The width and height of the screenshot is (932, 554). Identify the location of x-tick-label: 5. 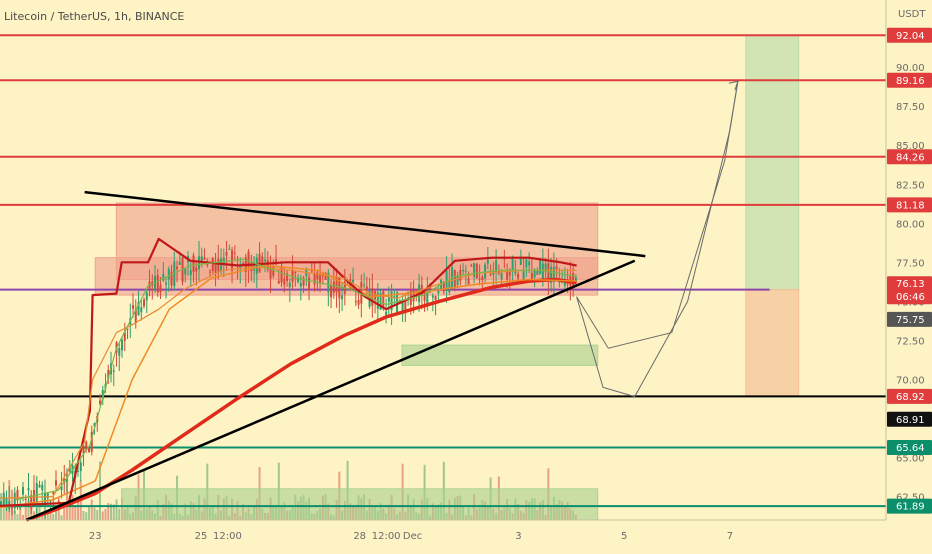
(624, 536).